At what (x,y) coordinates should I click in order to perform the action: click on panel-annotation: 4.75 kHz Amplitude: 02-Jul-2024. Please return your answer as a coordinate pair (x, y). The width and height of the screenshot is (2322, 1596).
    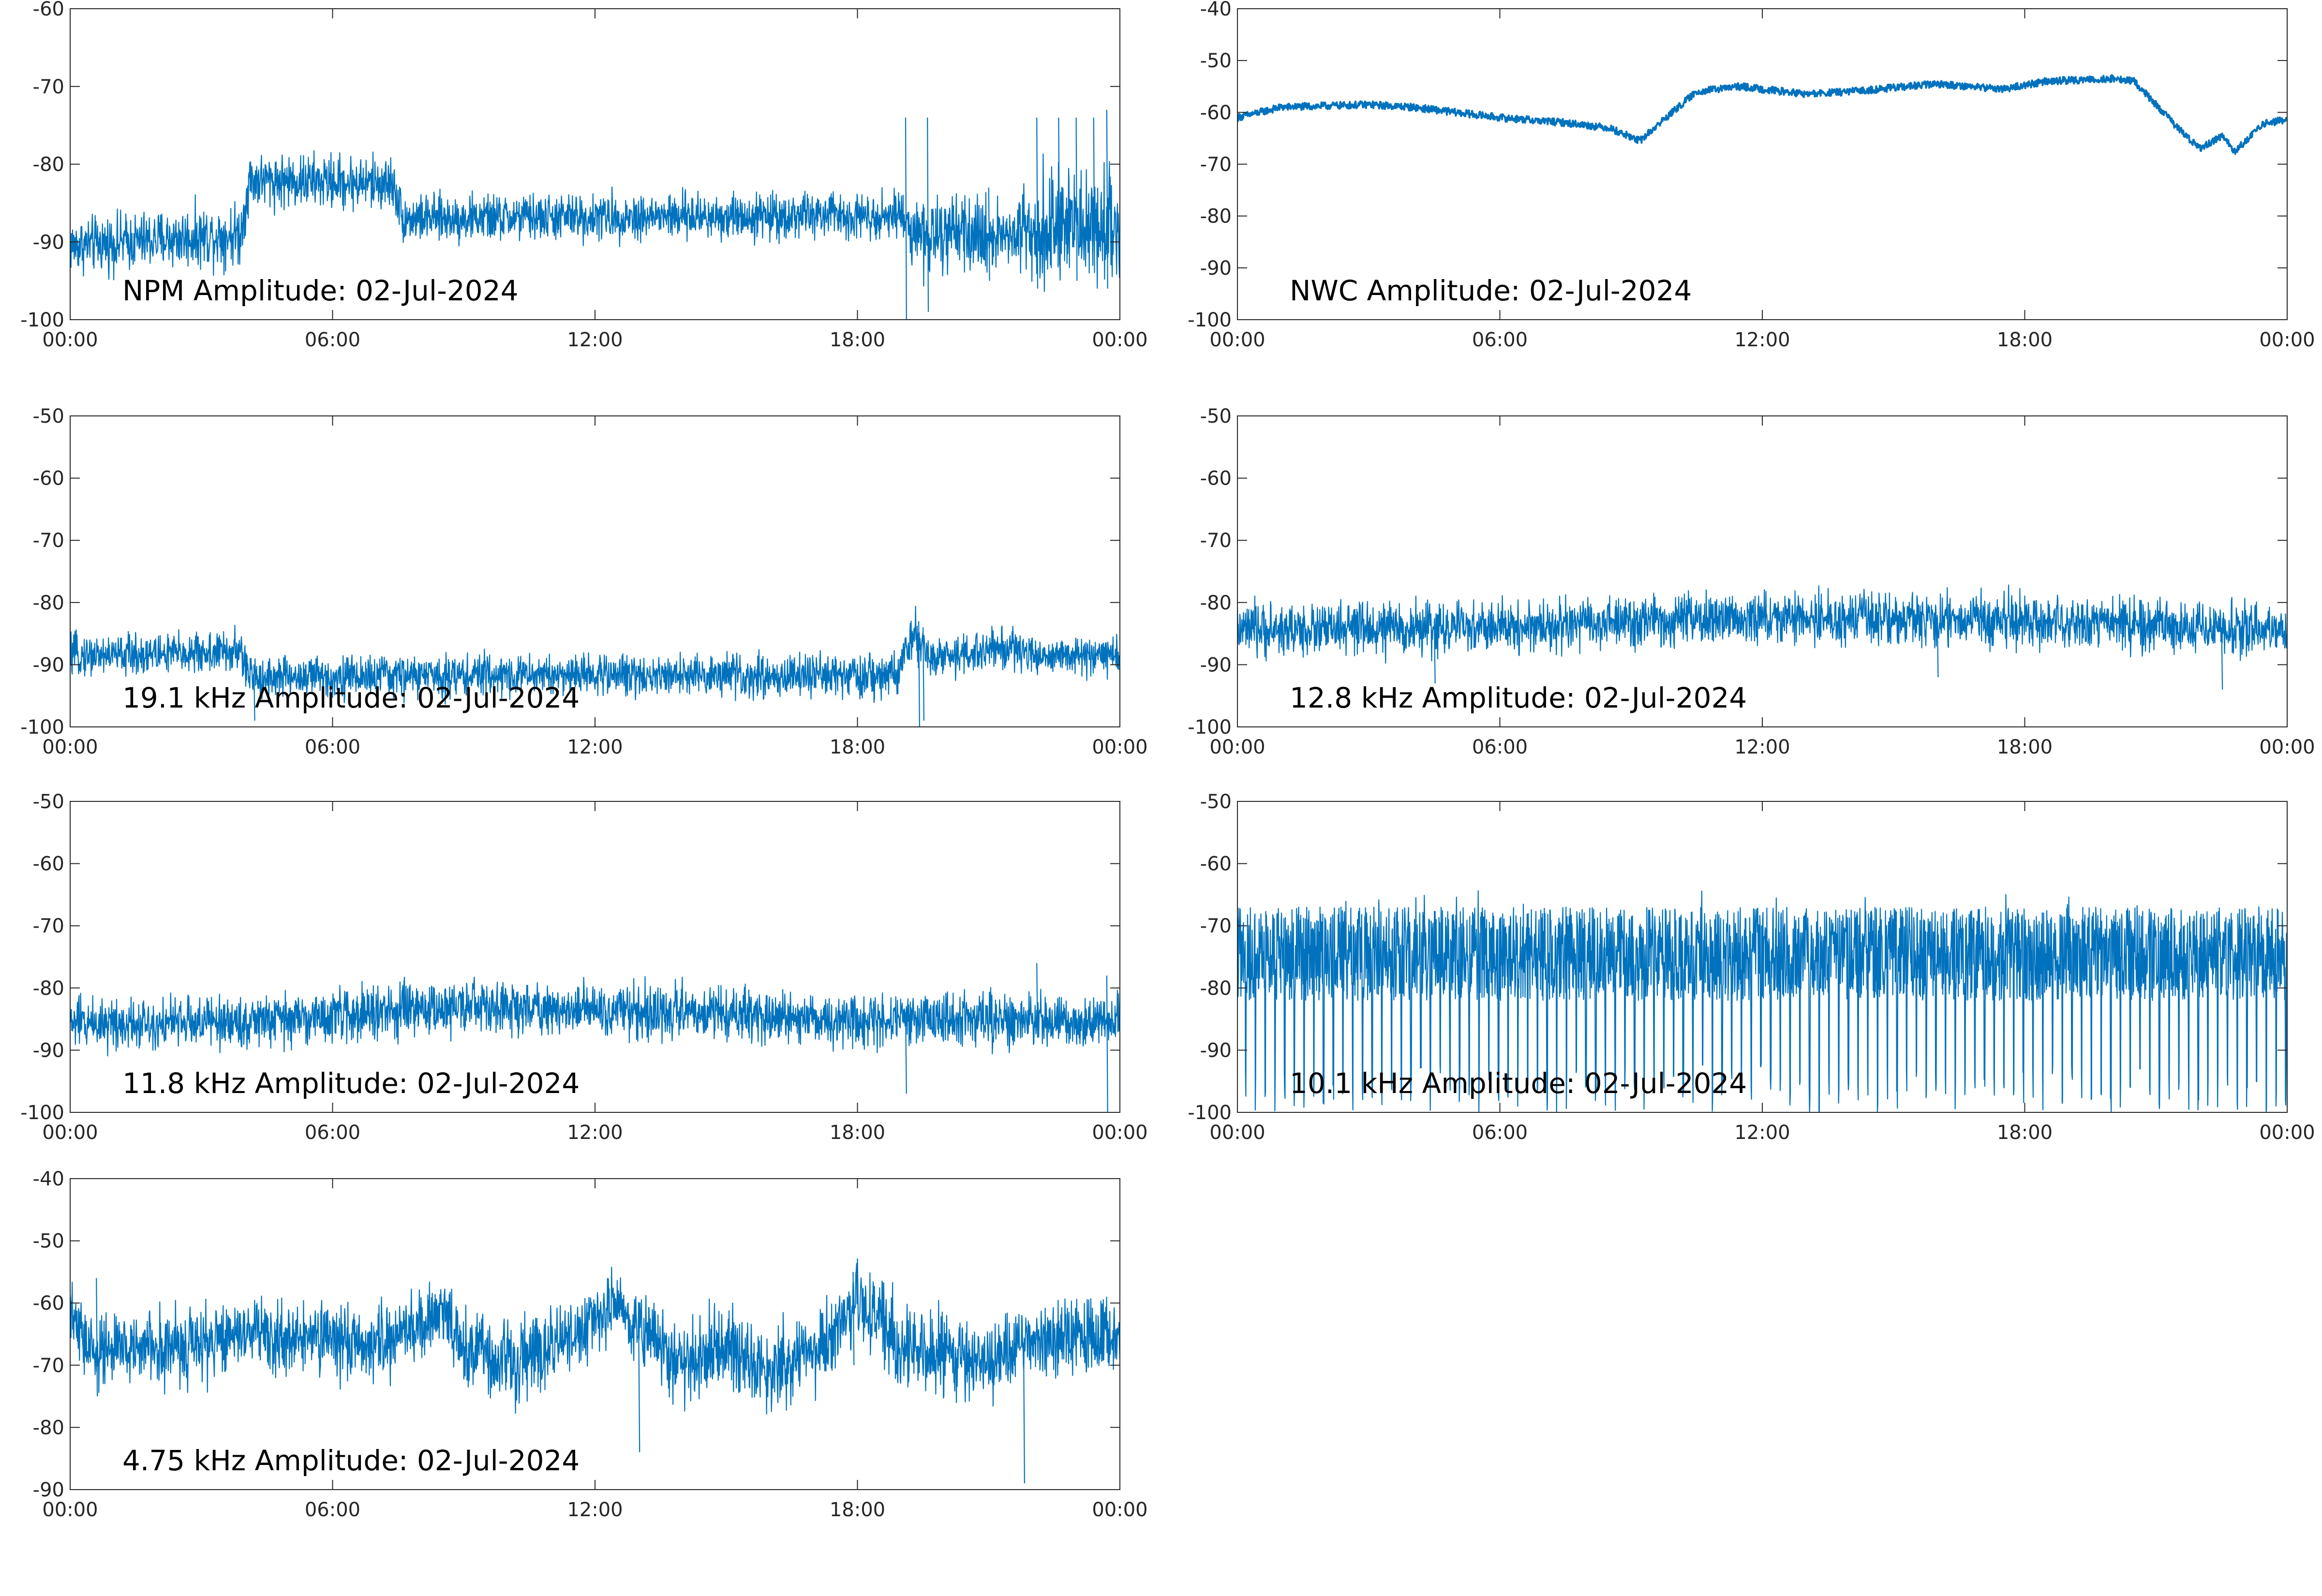
    Looking at the image, I should click on (351, 1460).